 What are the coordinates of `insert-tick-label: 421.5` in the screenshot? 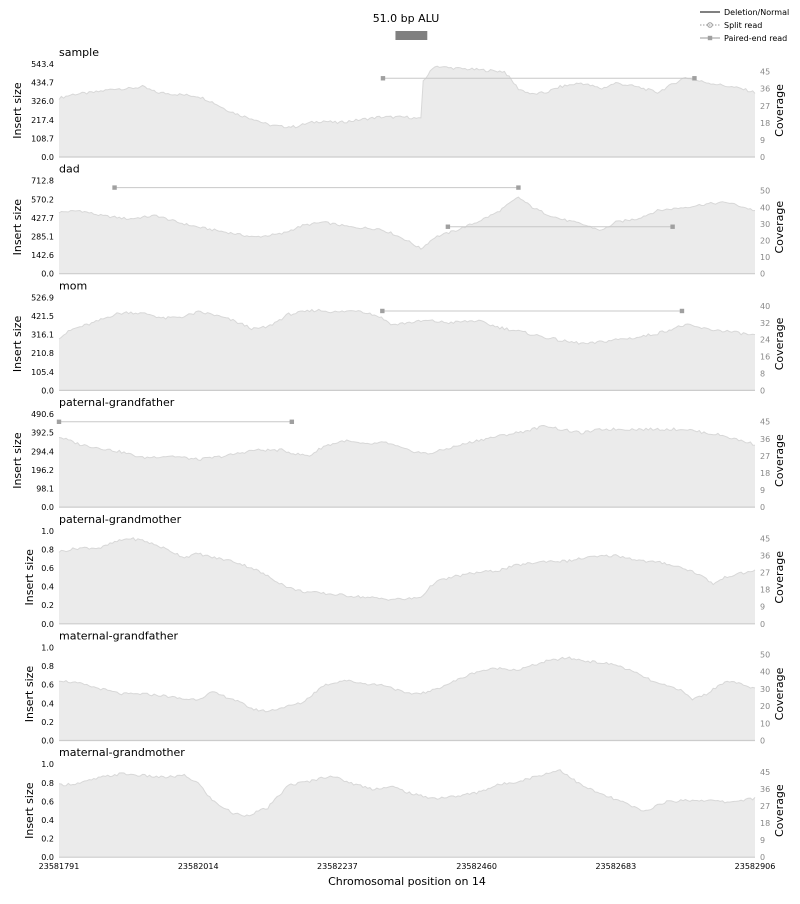 It's located at (42, 316).